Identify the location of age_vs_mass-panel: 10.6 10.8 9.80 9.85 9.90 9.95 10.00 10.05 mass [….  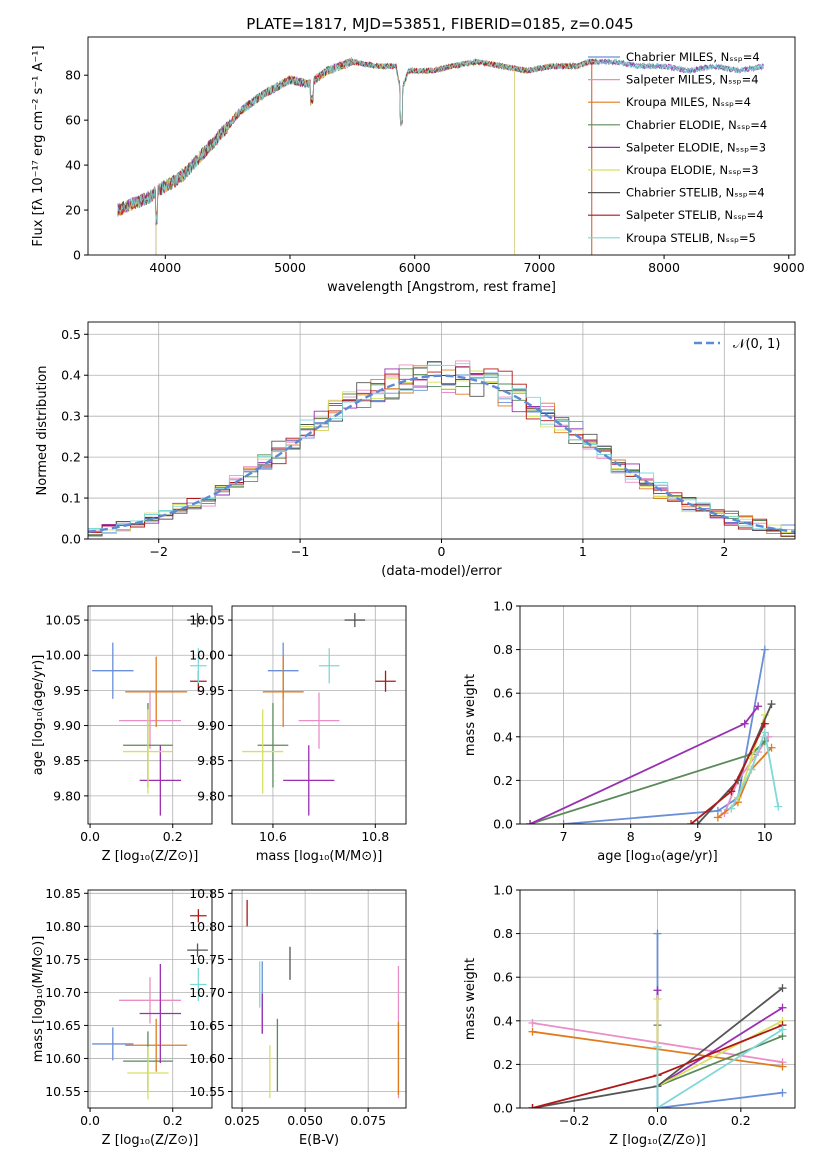
(298, 734).